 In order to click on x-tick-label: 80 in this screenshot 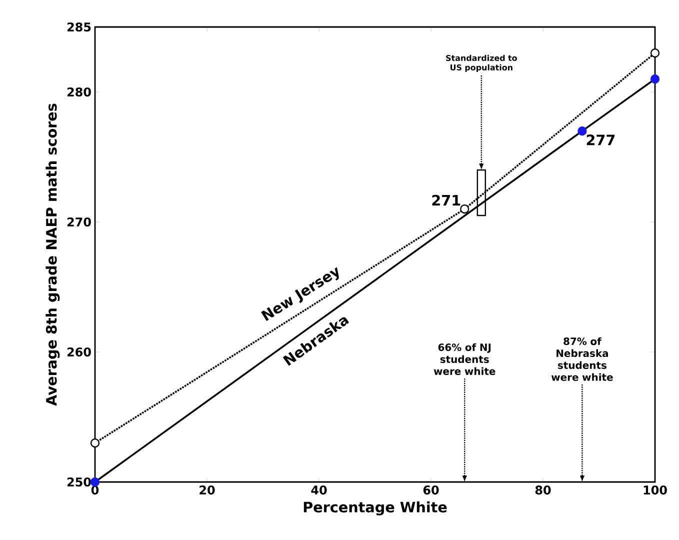, I will do `click(543, 490)`.